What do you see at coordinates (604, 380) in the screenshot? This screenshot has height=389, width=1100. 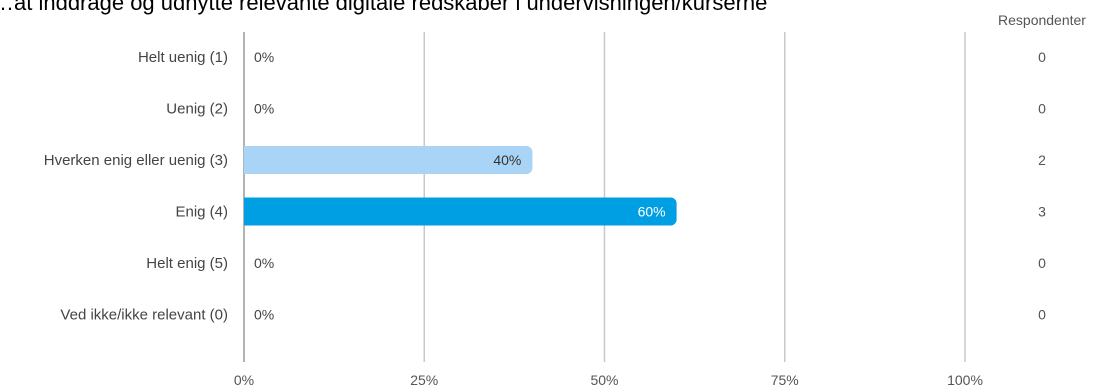 I see `x-tick-label: 50%` at bounding box center [604, 380].